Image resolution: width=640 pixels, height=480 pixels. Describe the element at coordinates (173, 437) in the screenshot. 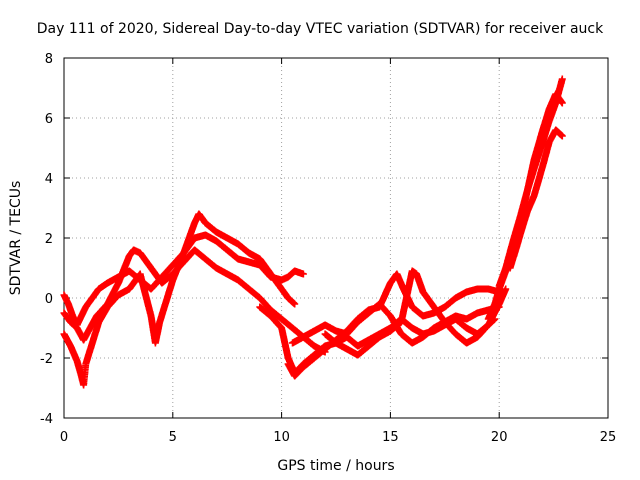

I see `x-tick-label: 5` at that location.